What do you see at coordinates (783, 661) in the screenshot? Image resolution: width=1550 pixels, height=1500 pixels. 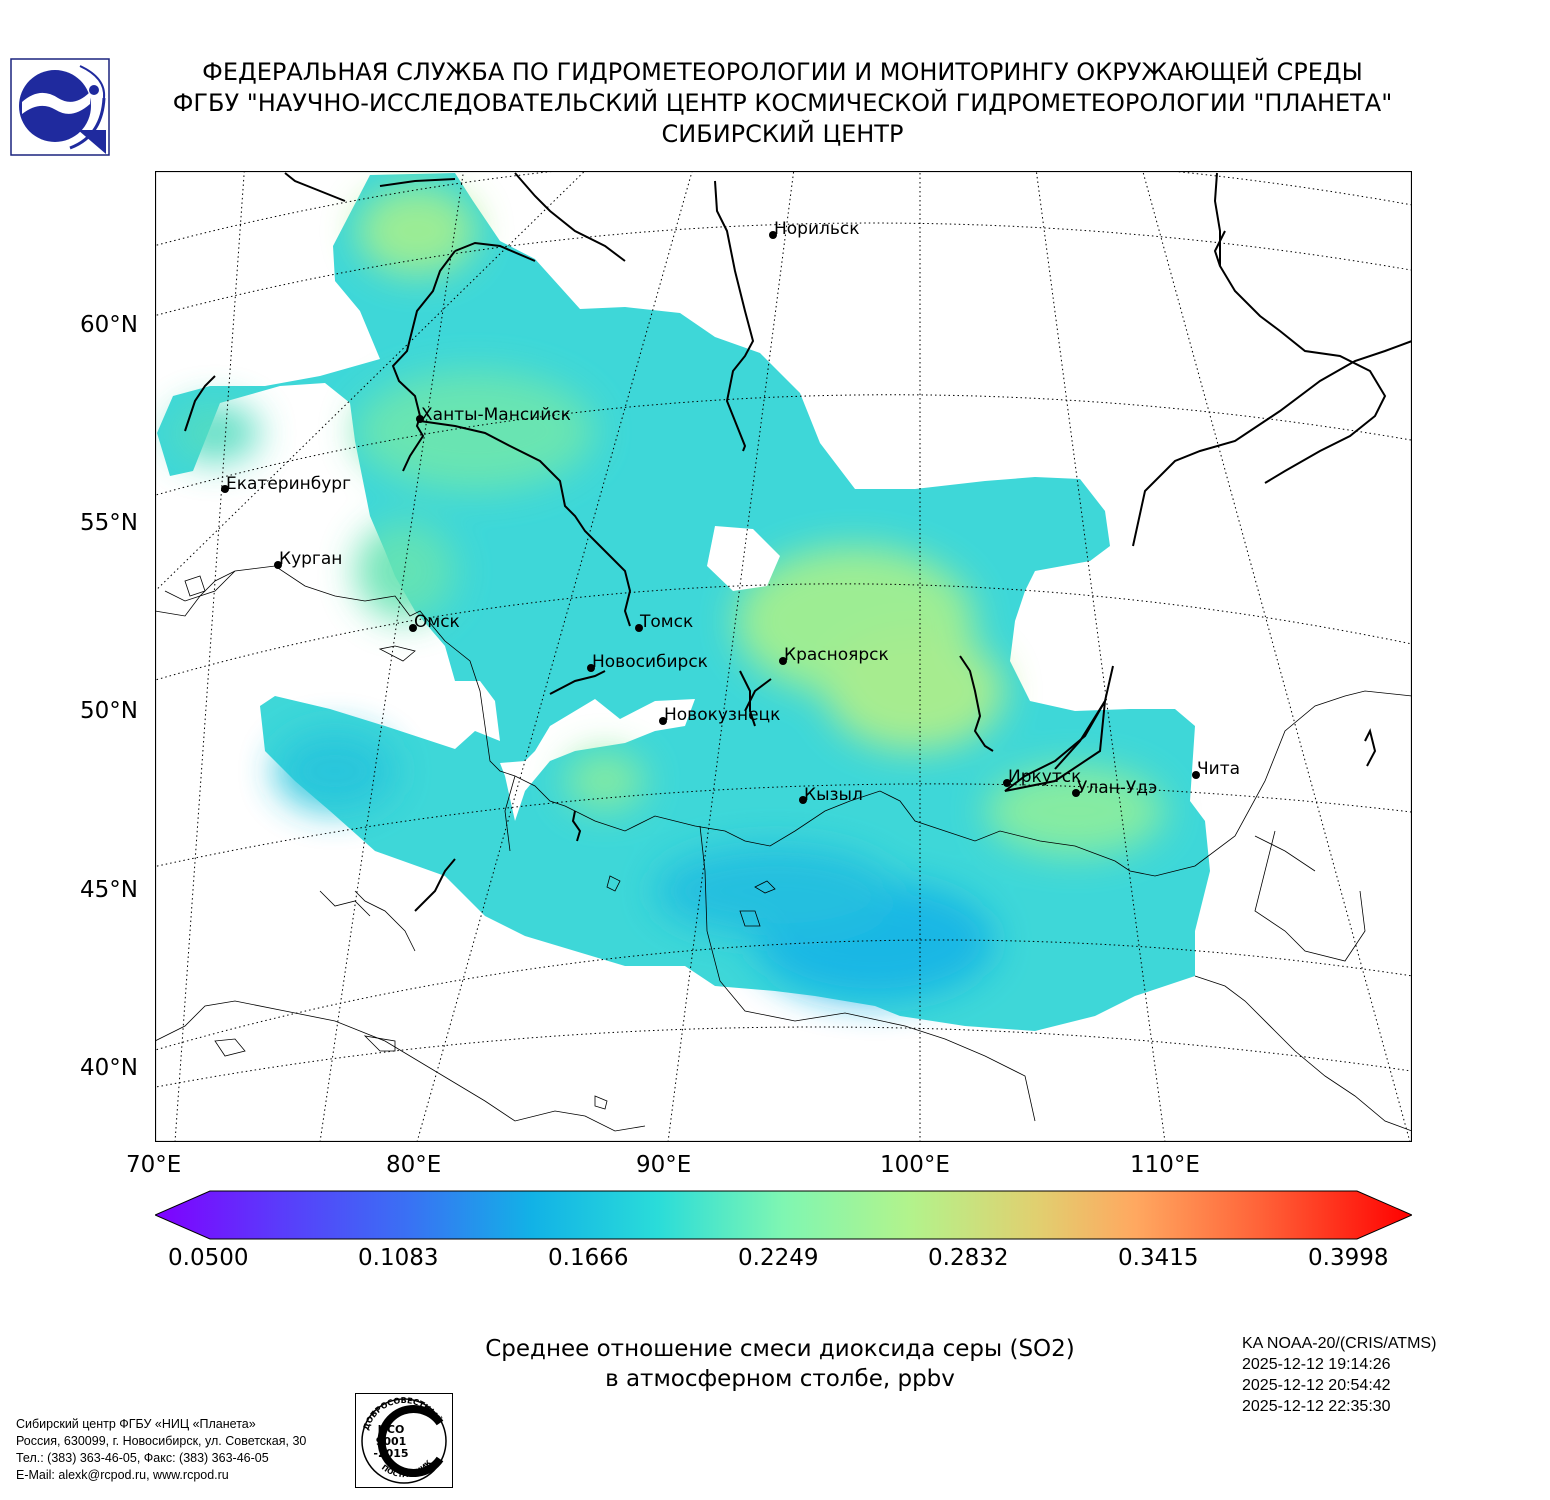 I see `city-dot-krasnoyarsk` at bounding box center [783, 661].